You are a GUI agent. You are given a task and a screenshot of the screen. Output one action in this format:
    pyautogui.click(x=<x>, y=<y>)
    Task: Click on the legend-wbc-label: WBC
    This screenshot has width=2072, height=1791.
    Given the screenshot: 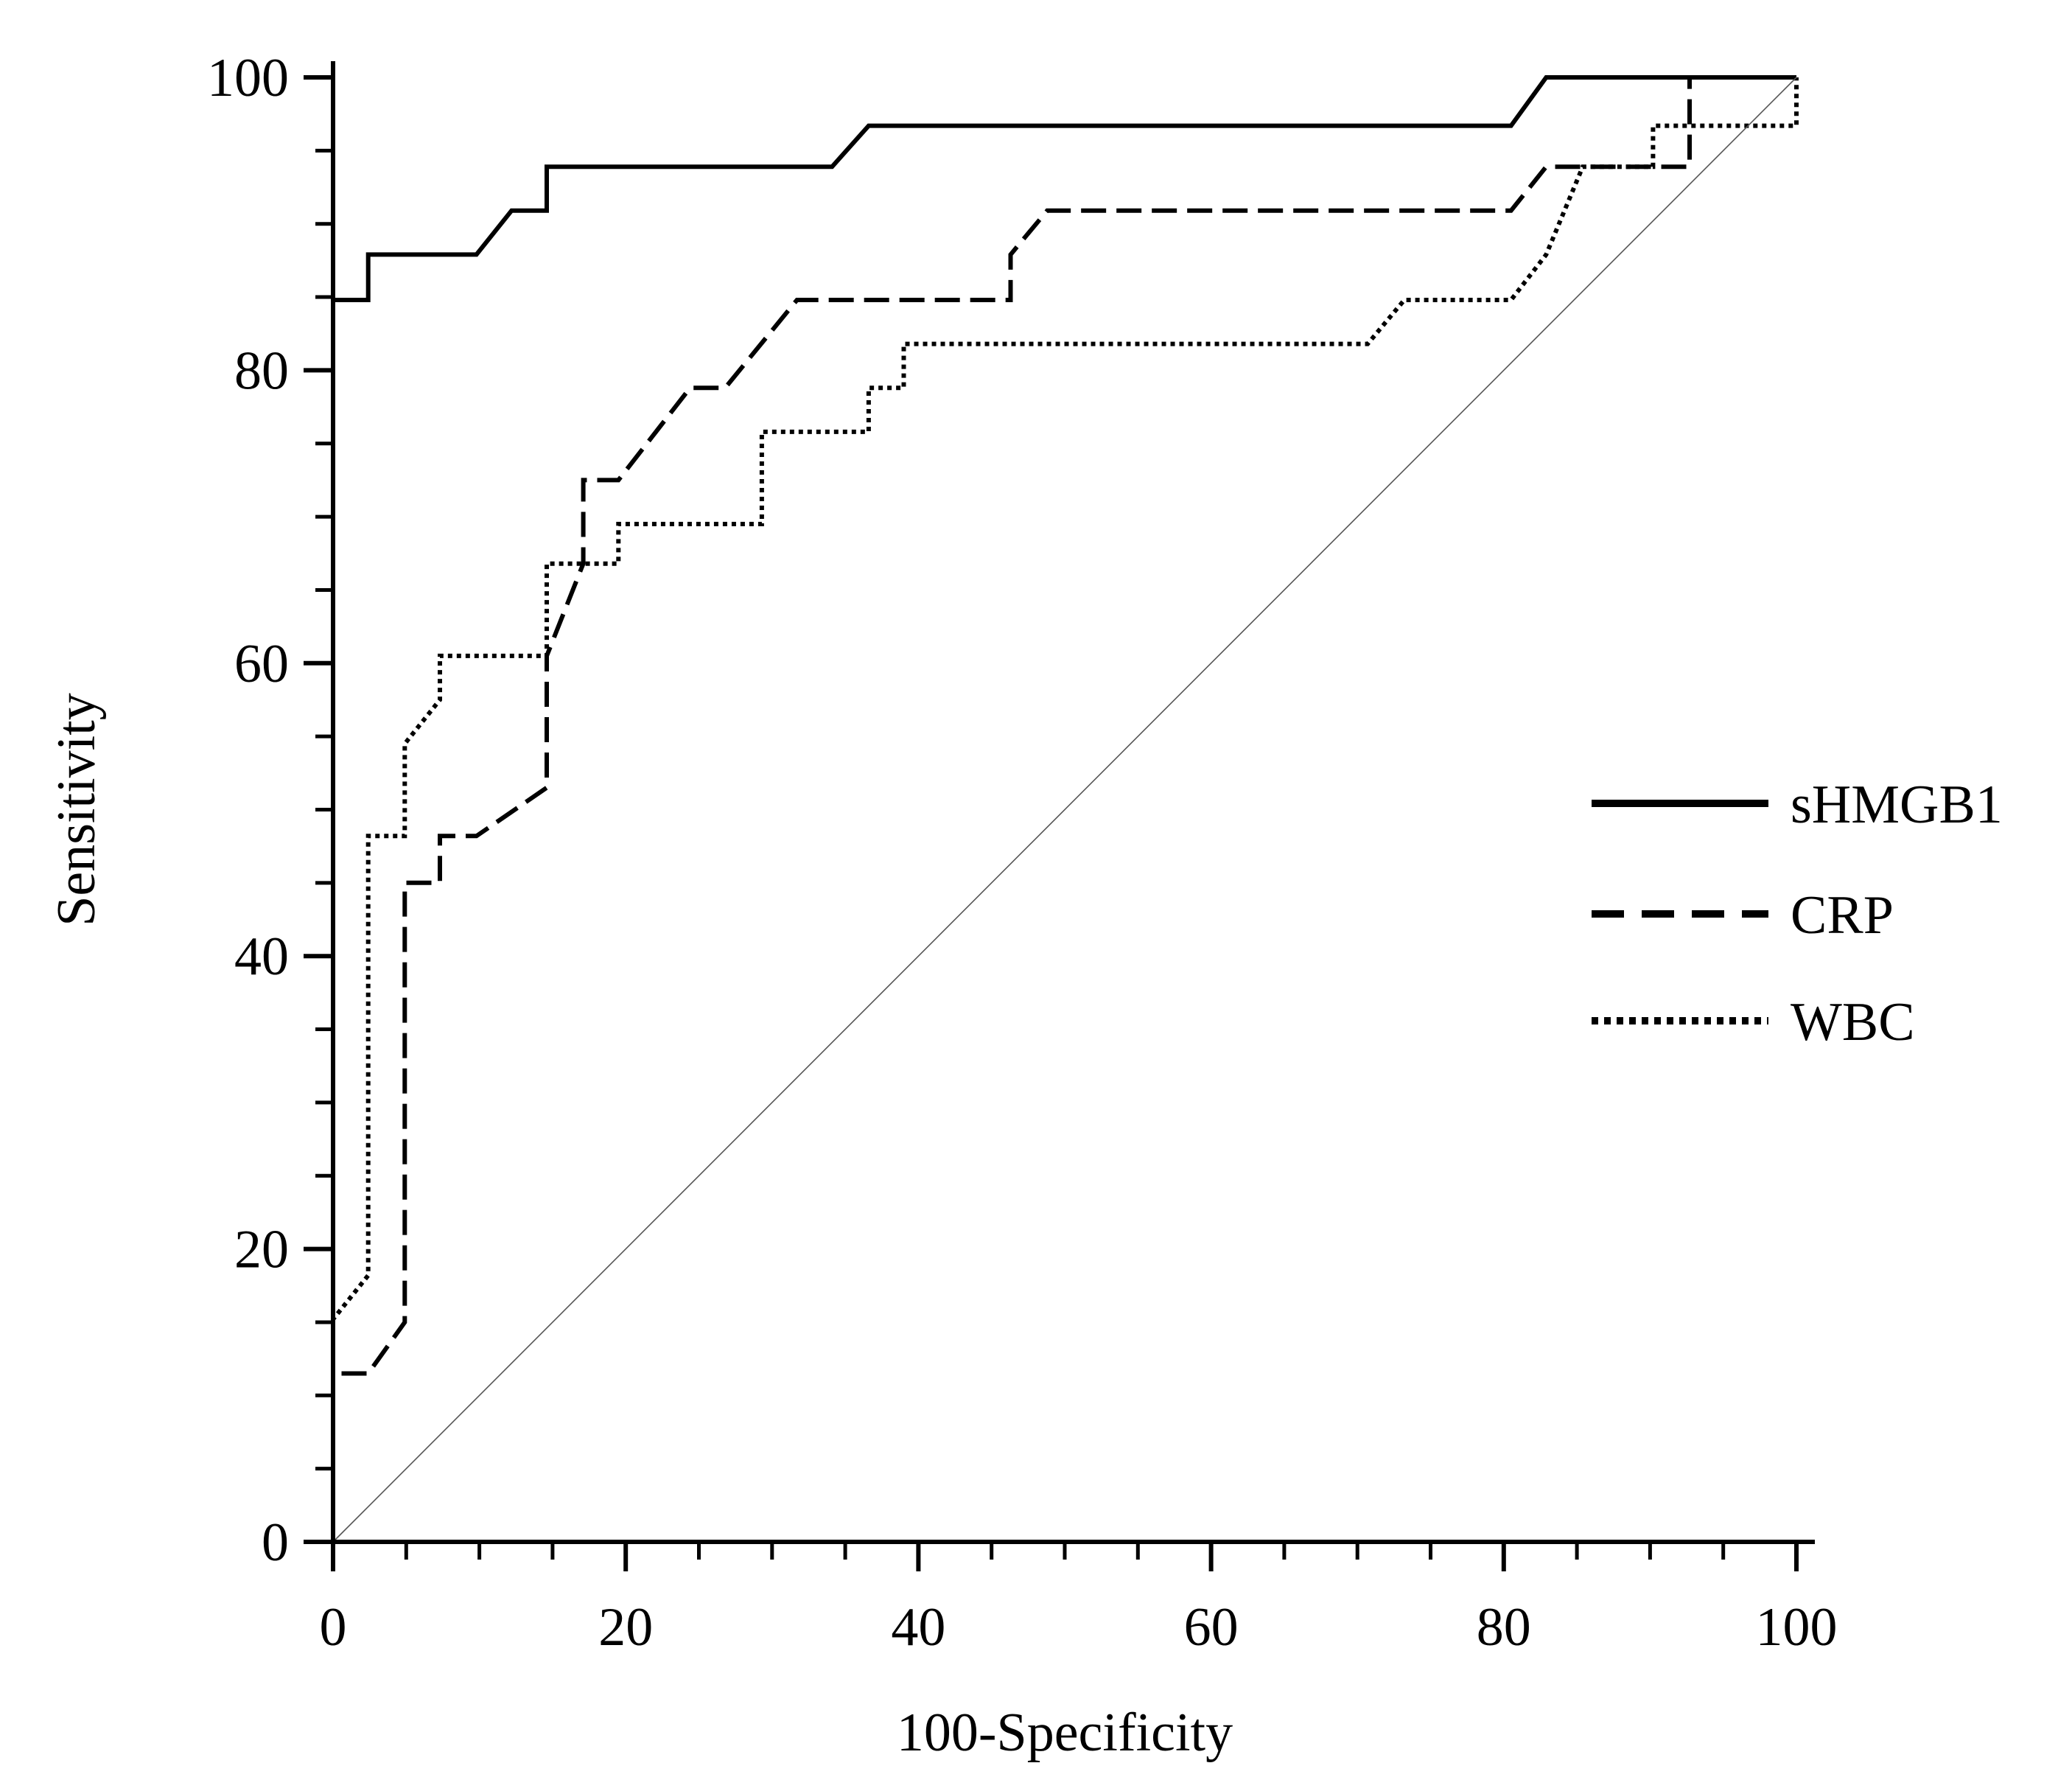 What is the action you would take?
    pyautogui.click(x=1853, y=1022)
    